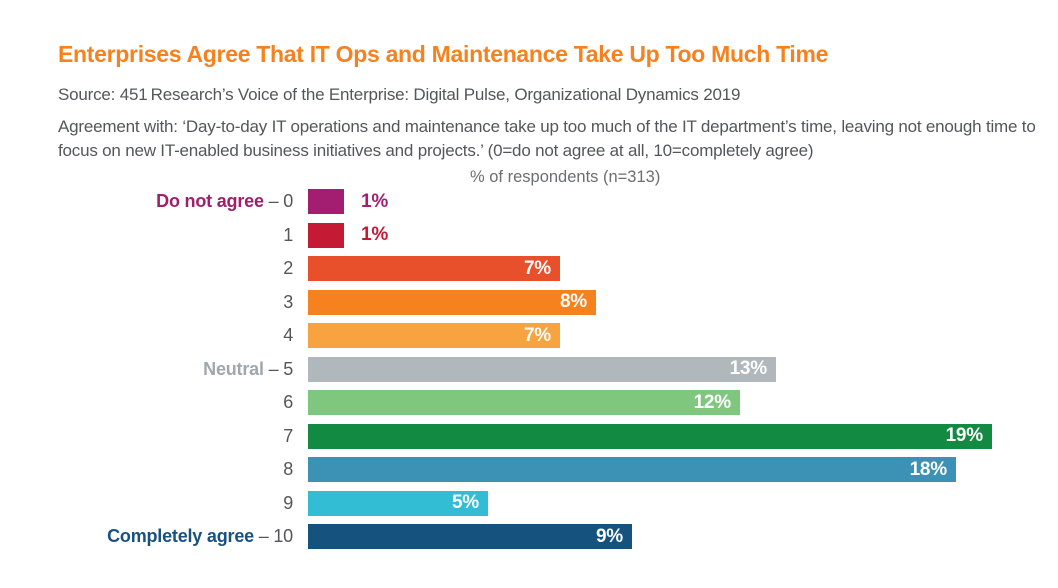 The width and height of the screenshot is (1058, 588). Describe the element at coordinates (154, 402) in the screenshot. I see `category-label: 6` at that location.